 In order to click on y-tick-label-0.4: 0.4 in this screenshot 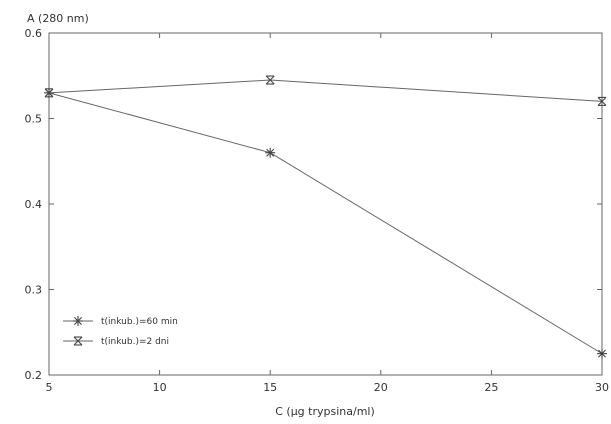, I will do `click(34, 204)`.